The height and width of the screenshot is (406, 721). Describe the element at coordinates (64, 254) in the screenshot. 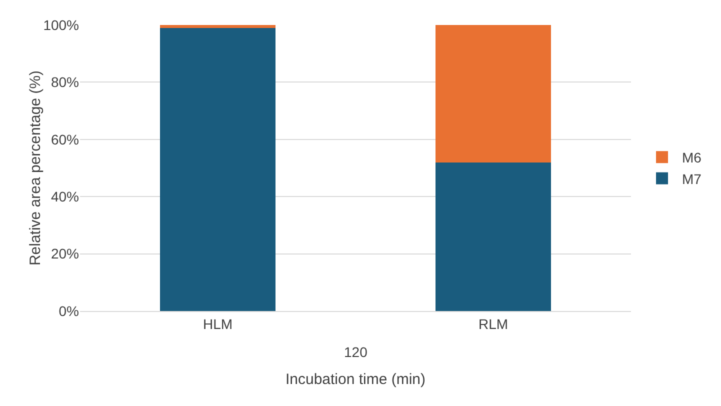

I see `y-tick-label: 20%` at that location.